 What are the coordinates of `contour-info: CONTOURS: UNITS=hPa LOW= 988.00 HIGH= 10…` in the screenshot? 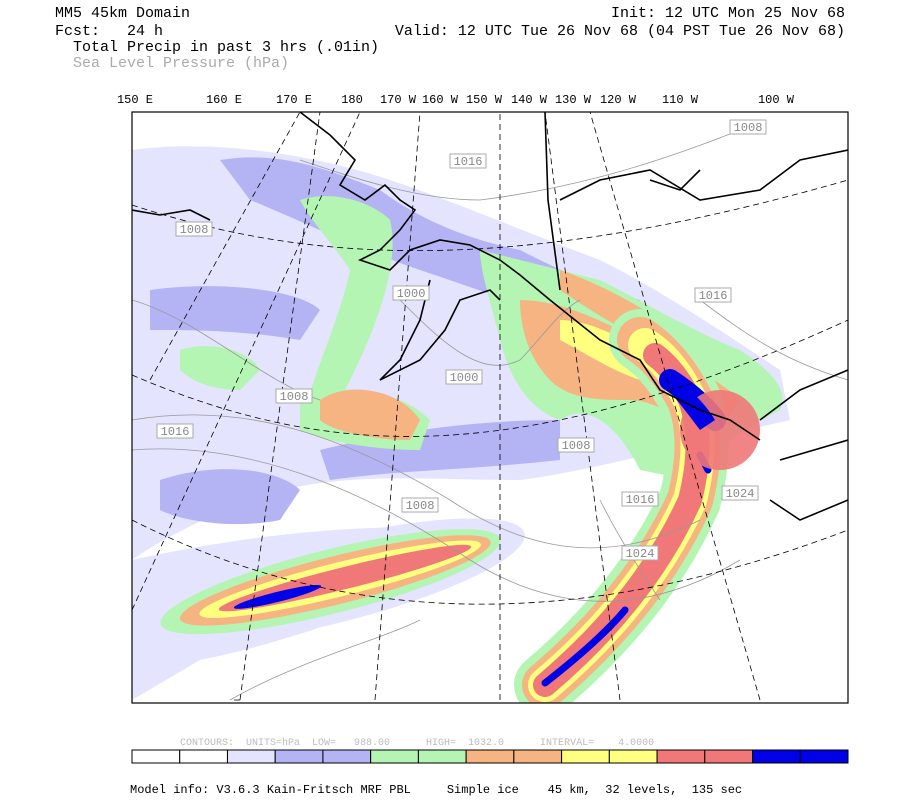 It's located at (417, 743).